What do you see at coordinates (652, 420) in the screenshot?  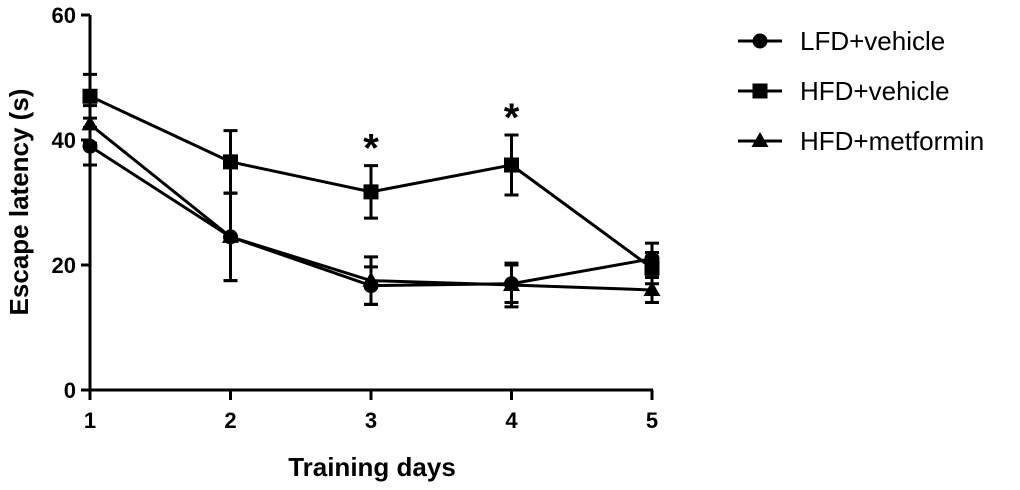 I see `x-tick-label: 5` at bounding box center [652, 420].